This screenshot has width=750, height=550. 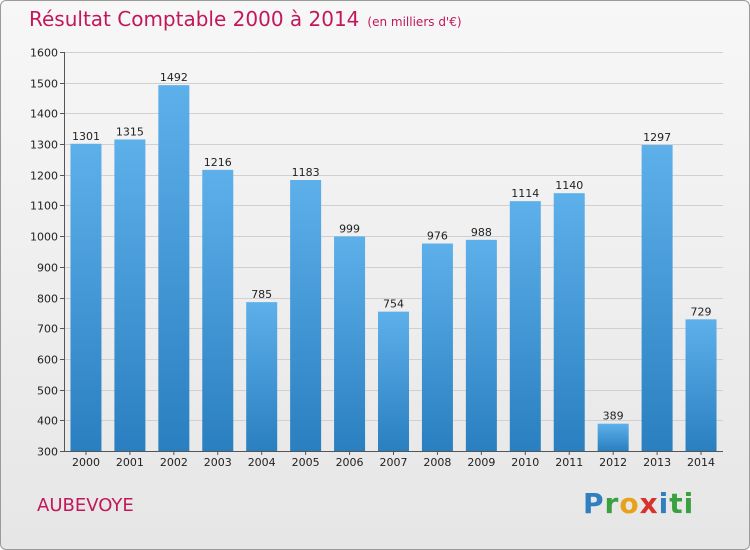 I want to click on data-label: 389, so click(x=613, y=416).